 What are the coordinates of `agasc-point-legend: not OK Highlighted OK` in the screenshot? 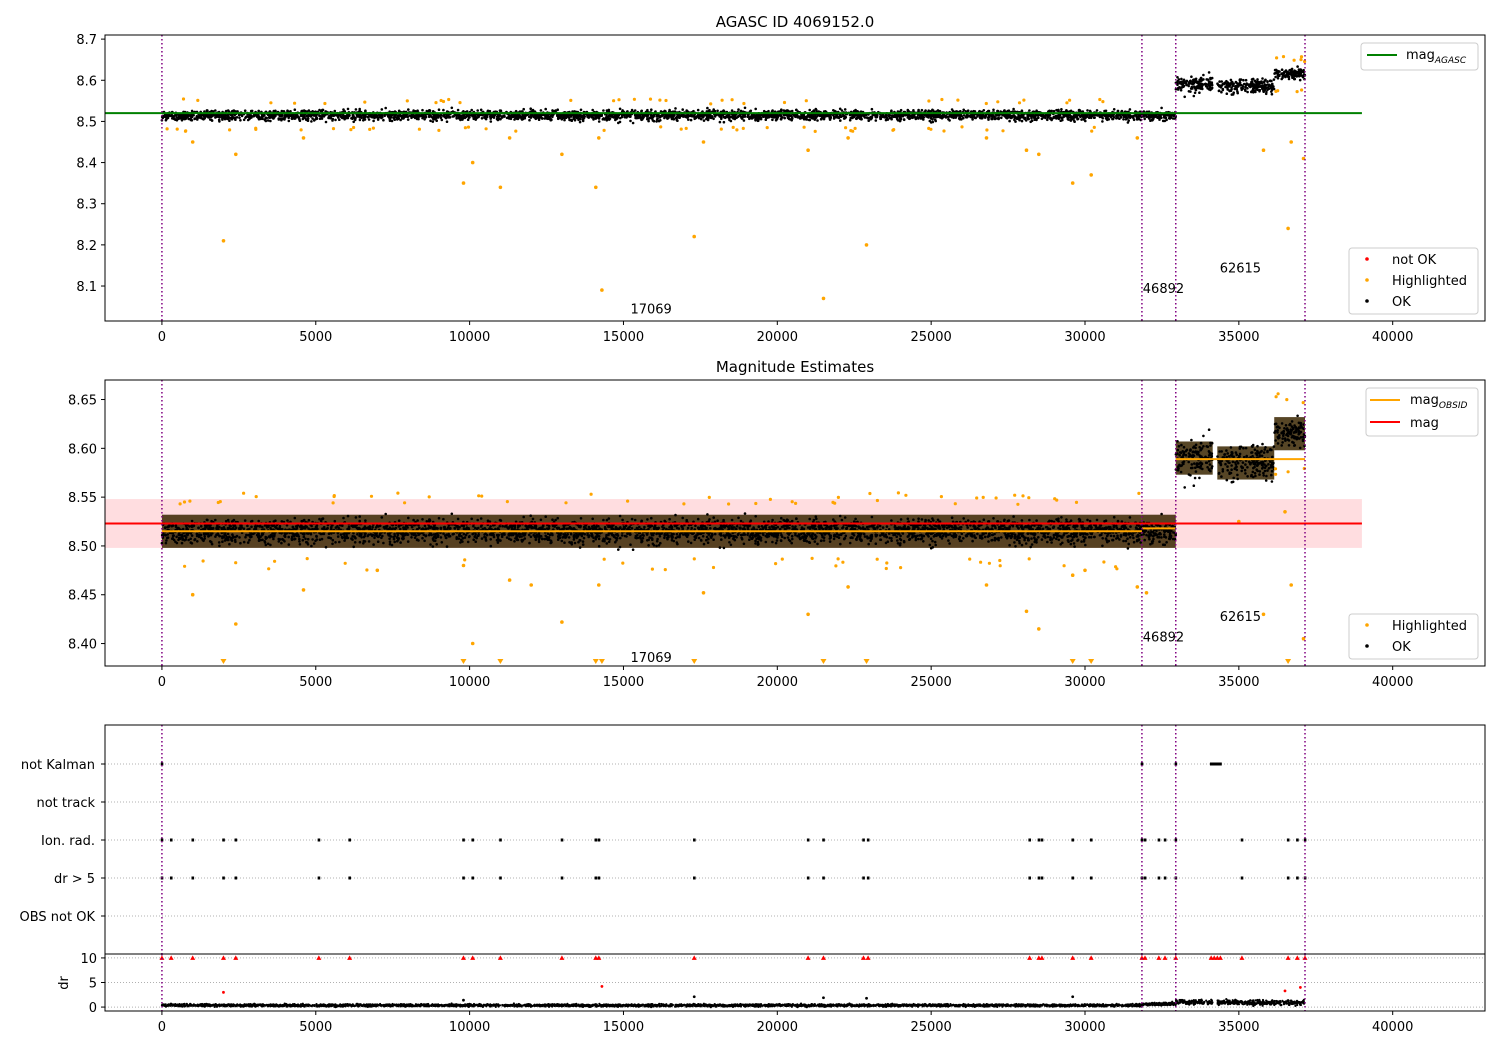 It's located at (1413, 281).